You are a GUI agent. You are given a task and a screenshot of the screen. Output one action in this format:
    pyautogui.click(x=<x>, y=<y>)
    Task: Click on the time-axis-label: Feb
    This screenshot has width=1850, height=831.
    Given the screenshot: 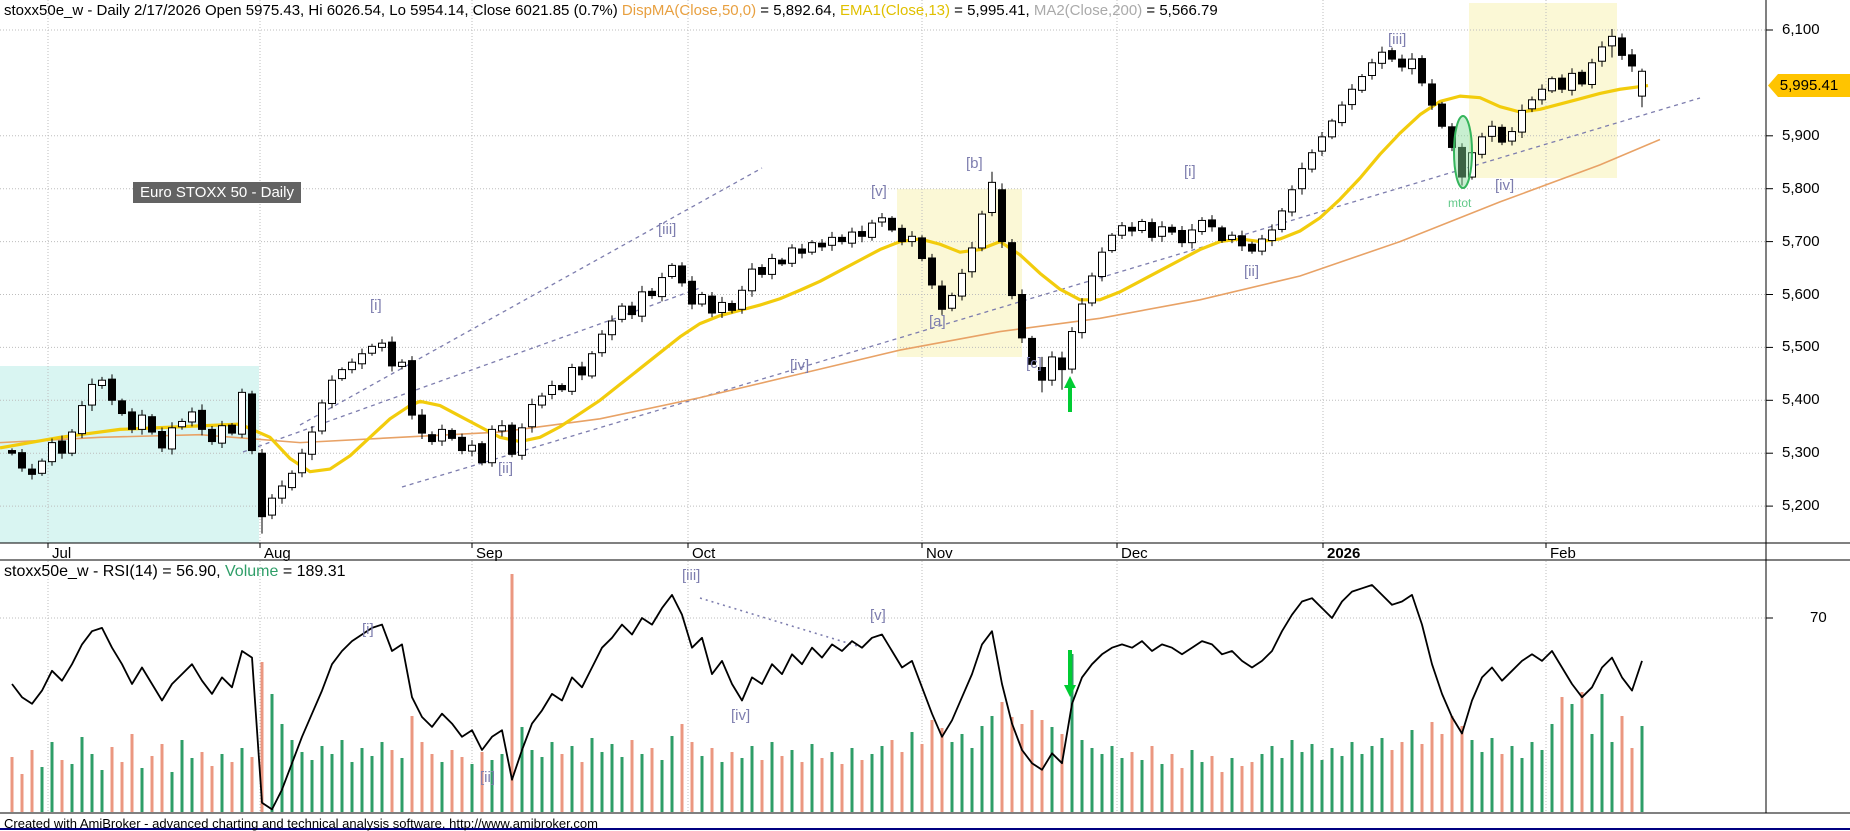 What is the action you would take?
    pyautogui.click(x=1563, y=553)
    